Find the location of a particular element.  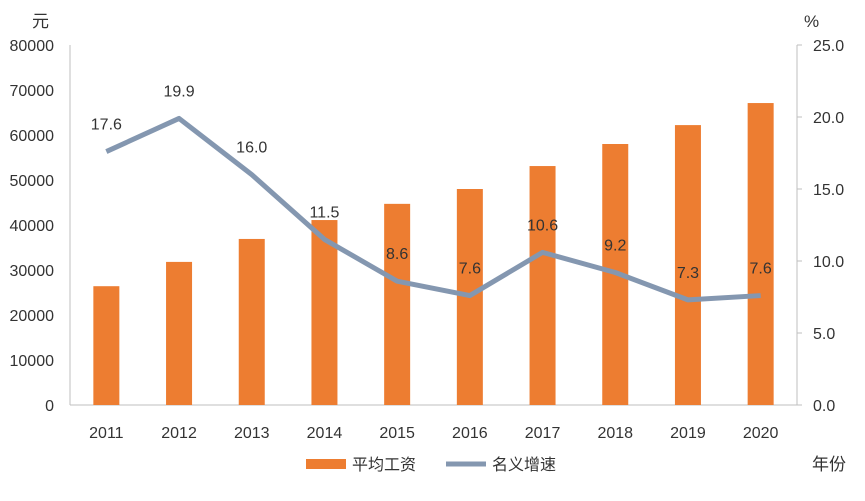

x-tick-label: 2020 is located at coordinates (761, 433).